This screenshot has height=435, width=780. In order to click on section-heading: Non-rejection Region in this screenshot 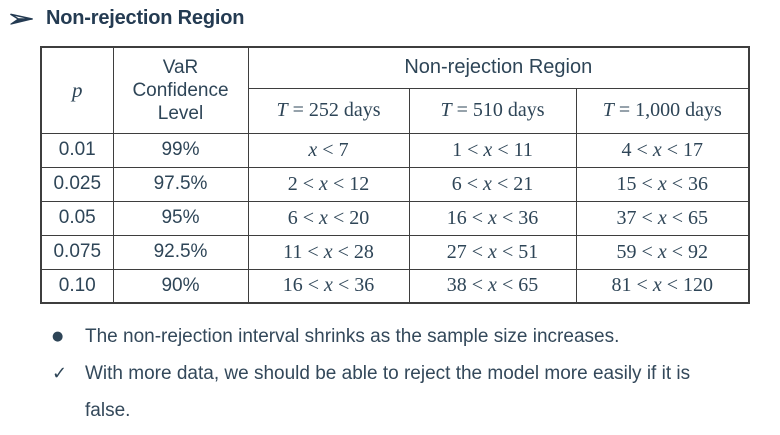, I will do `click(127, 18)`.